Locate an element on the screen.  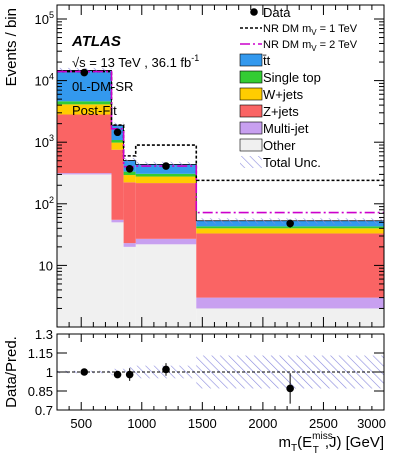
x-label-close: ,J) [GeV] is located at coordinates (354, 442).